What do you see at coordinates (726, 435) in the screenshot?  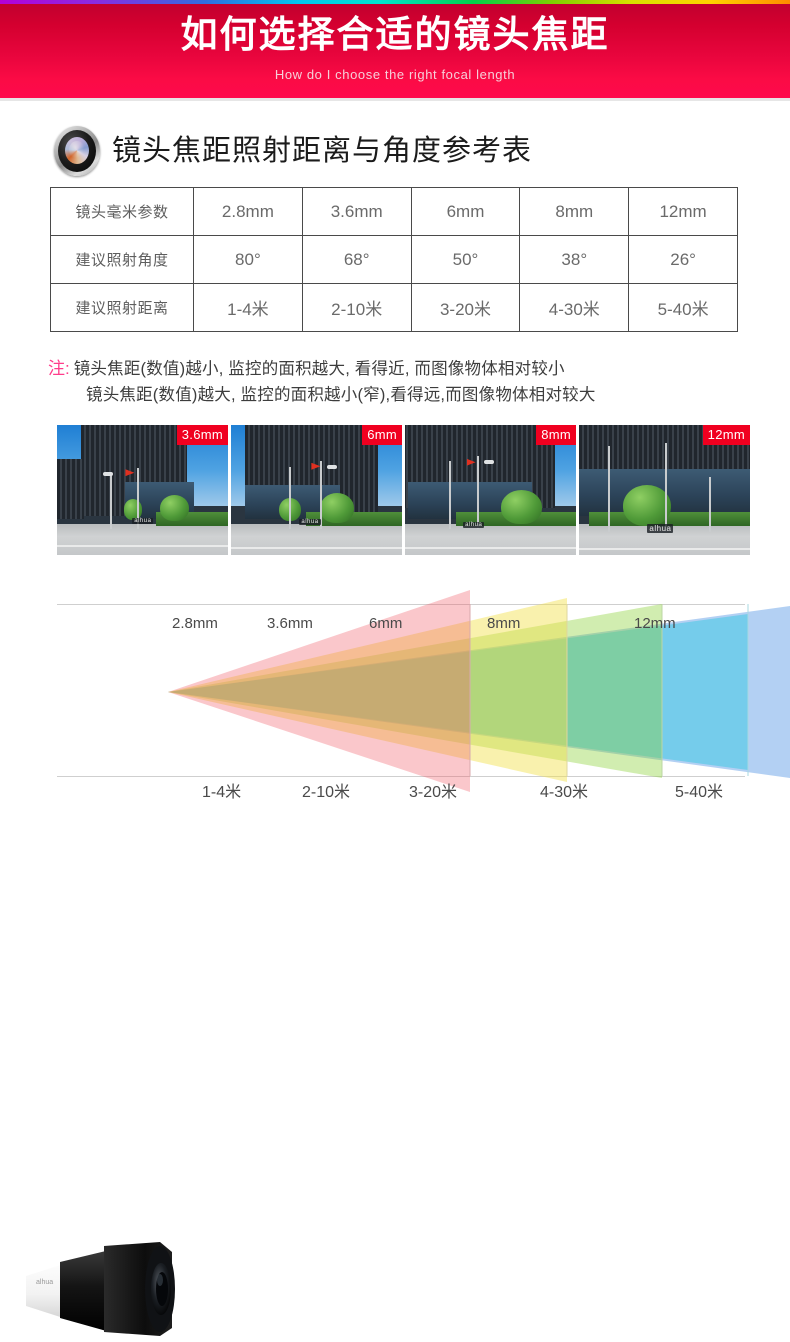 I see `photo-badge: 12mm` at bounding box center [726, 435].